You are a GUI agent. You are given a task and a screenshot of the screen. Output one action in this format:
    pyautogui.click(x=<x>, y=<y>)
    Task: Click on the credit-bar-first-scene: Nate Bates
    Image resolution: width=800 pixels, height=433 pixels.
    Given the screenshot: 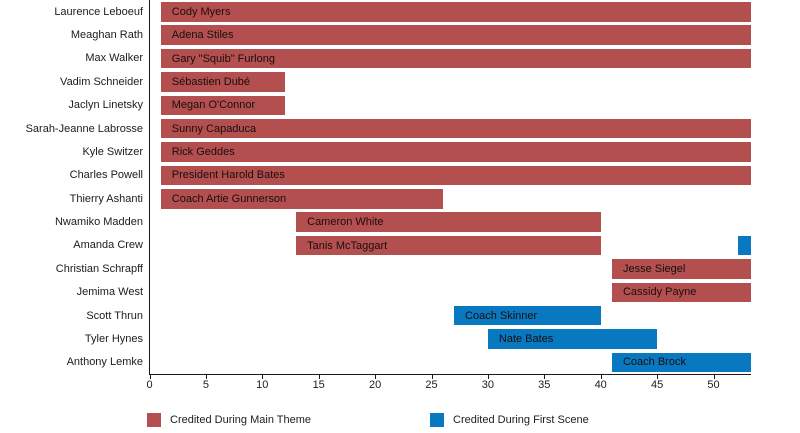 What is the action you would take?
    pyautogui.click(x=572, y=339)
    